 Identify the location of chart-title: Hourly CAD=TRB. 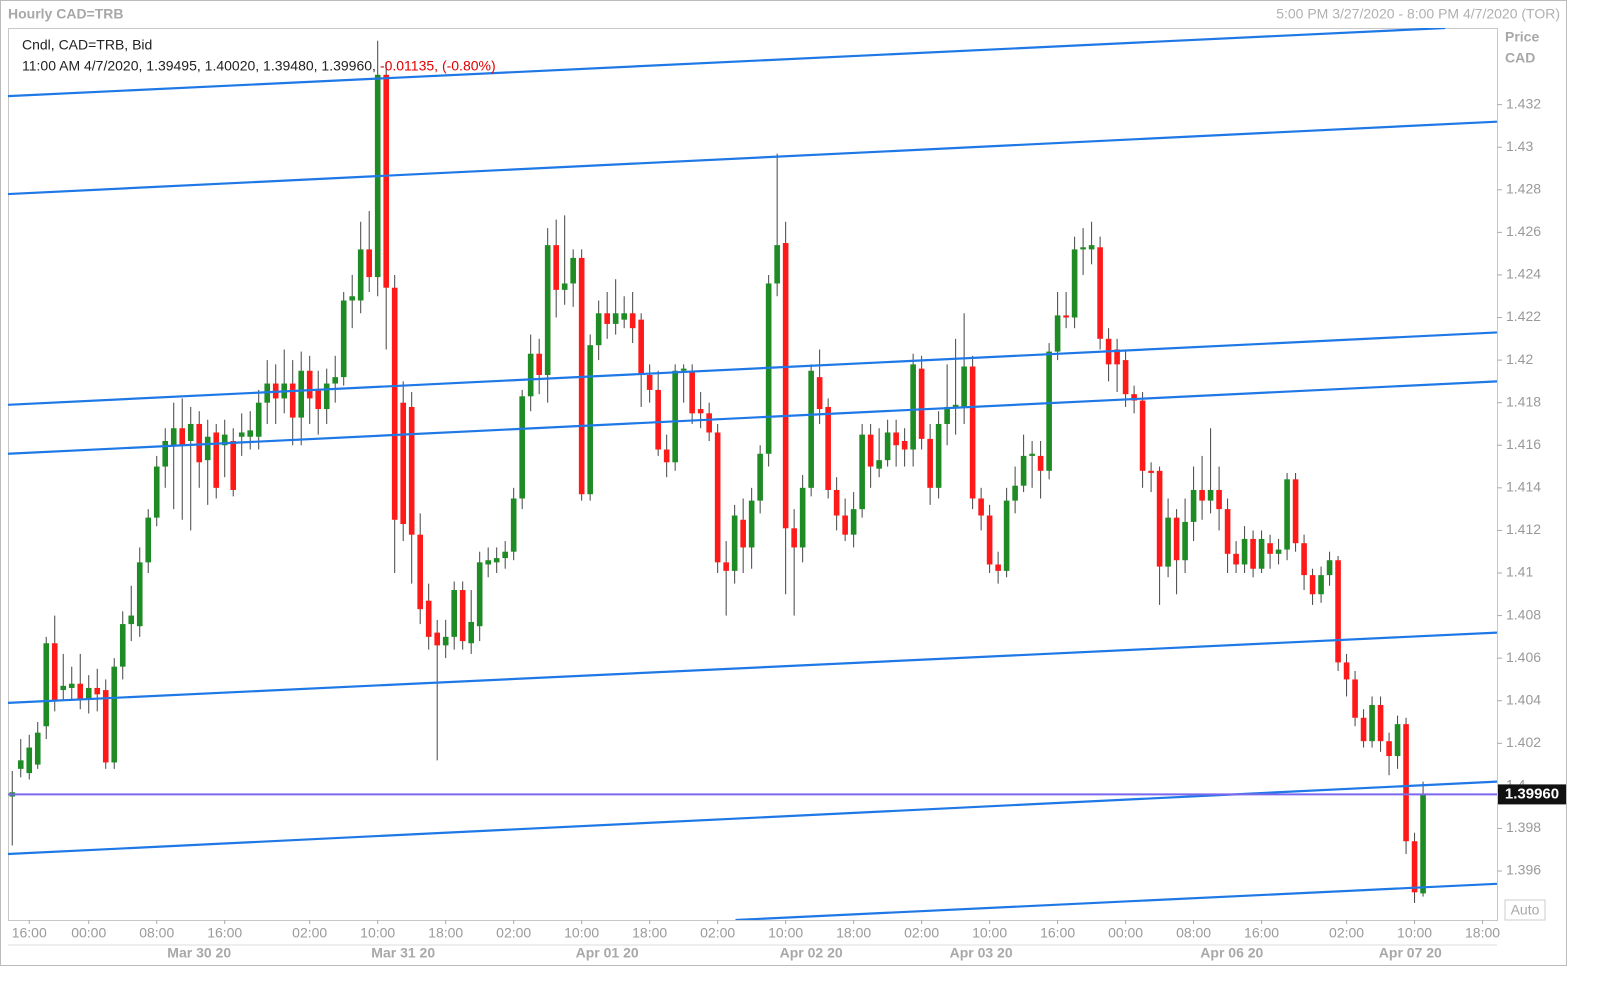
(66, 14).